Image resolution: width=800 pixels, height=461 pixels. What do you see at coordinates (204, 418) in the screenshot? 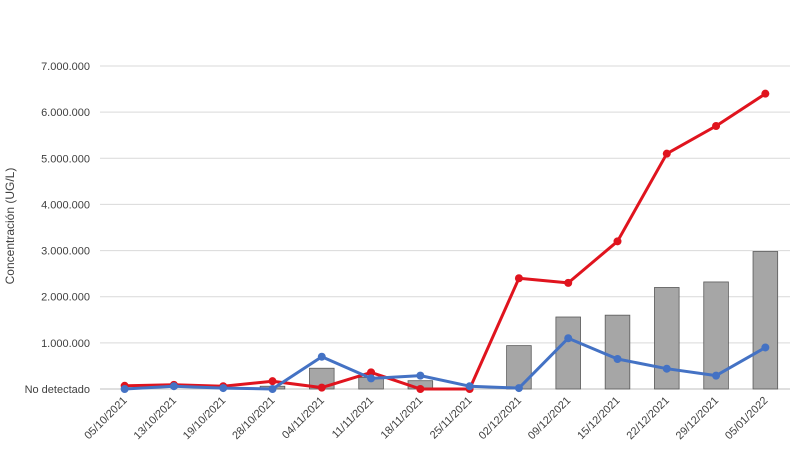
I see `x-tick-label: 19/10/2021` at bounding box center [204, 418].